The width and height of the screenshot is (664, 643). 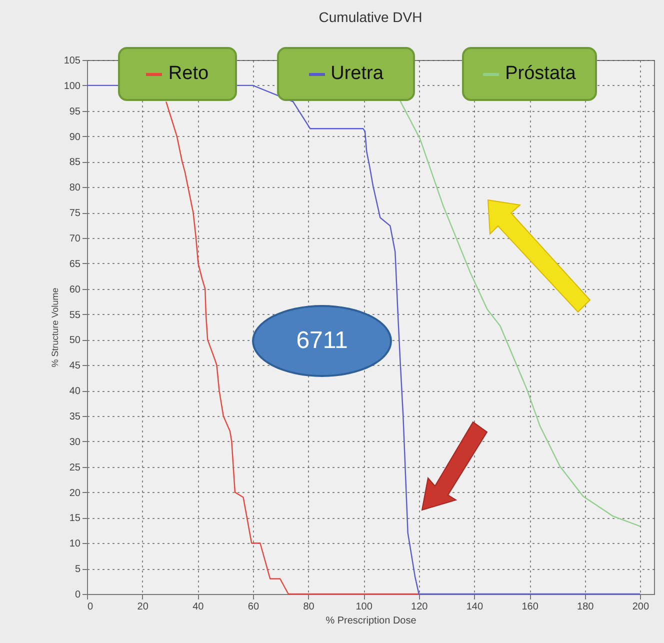 I want to click on x-tick-label: 140, so click(x=475, y=607).